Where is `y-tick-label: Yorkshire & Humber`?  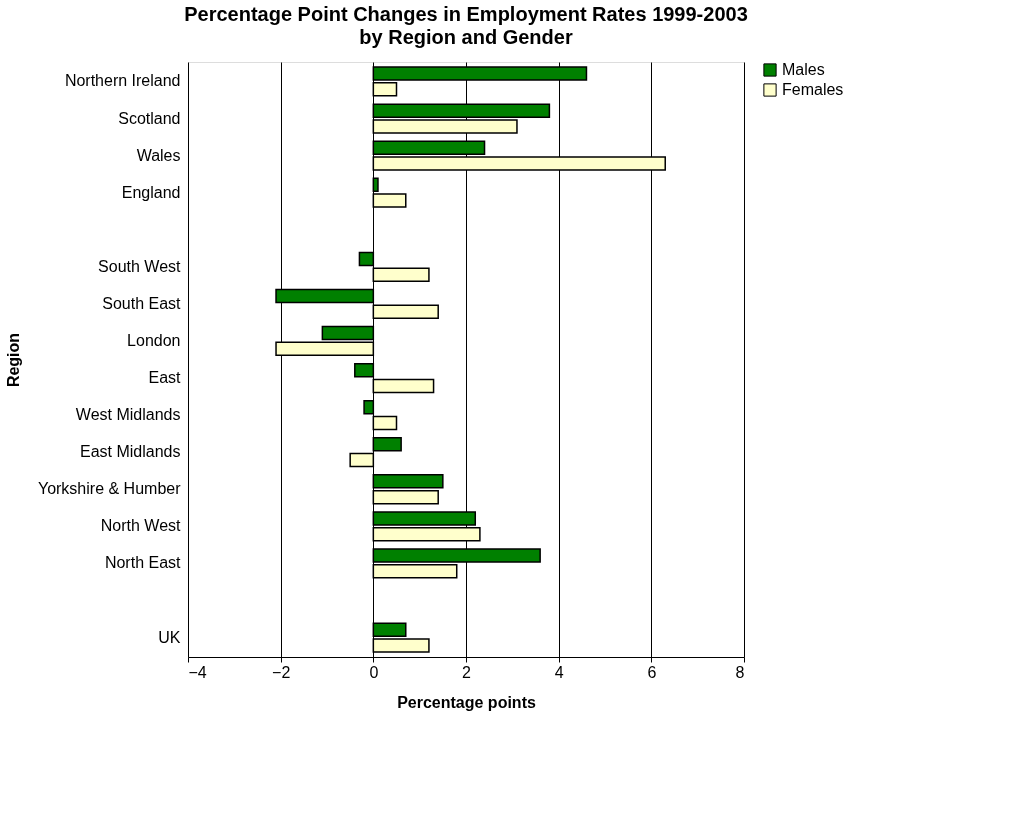
y-tick-label: Yorkshire & Humber is located at coordinates (109, 489).